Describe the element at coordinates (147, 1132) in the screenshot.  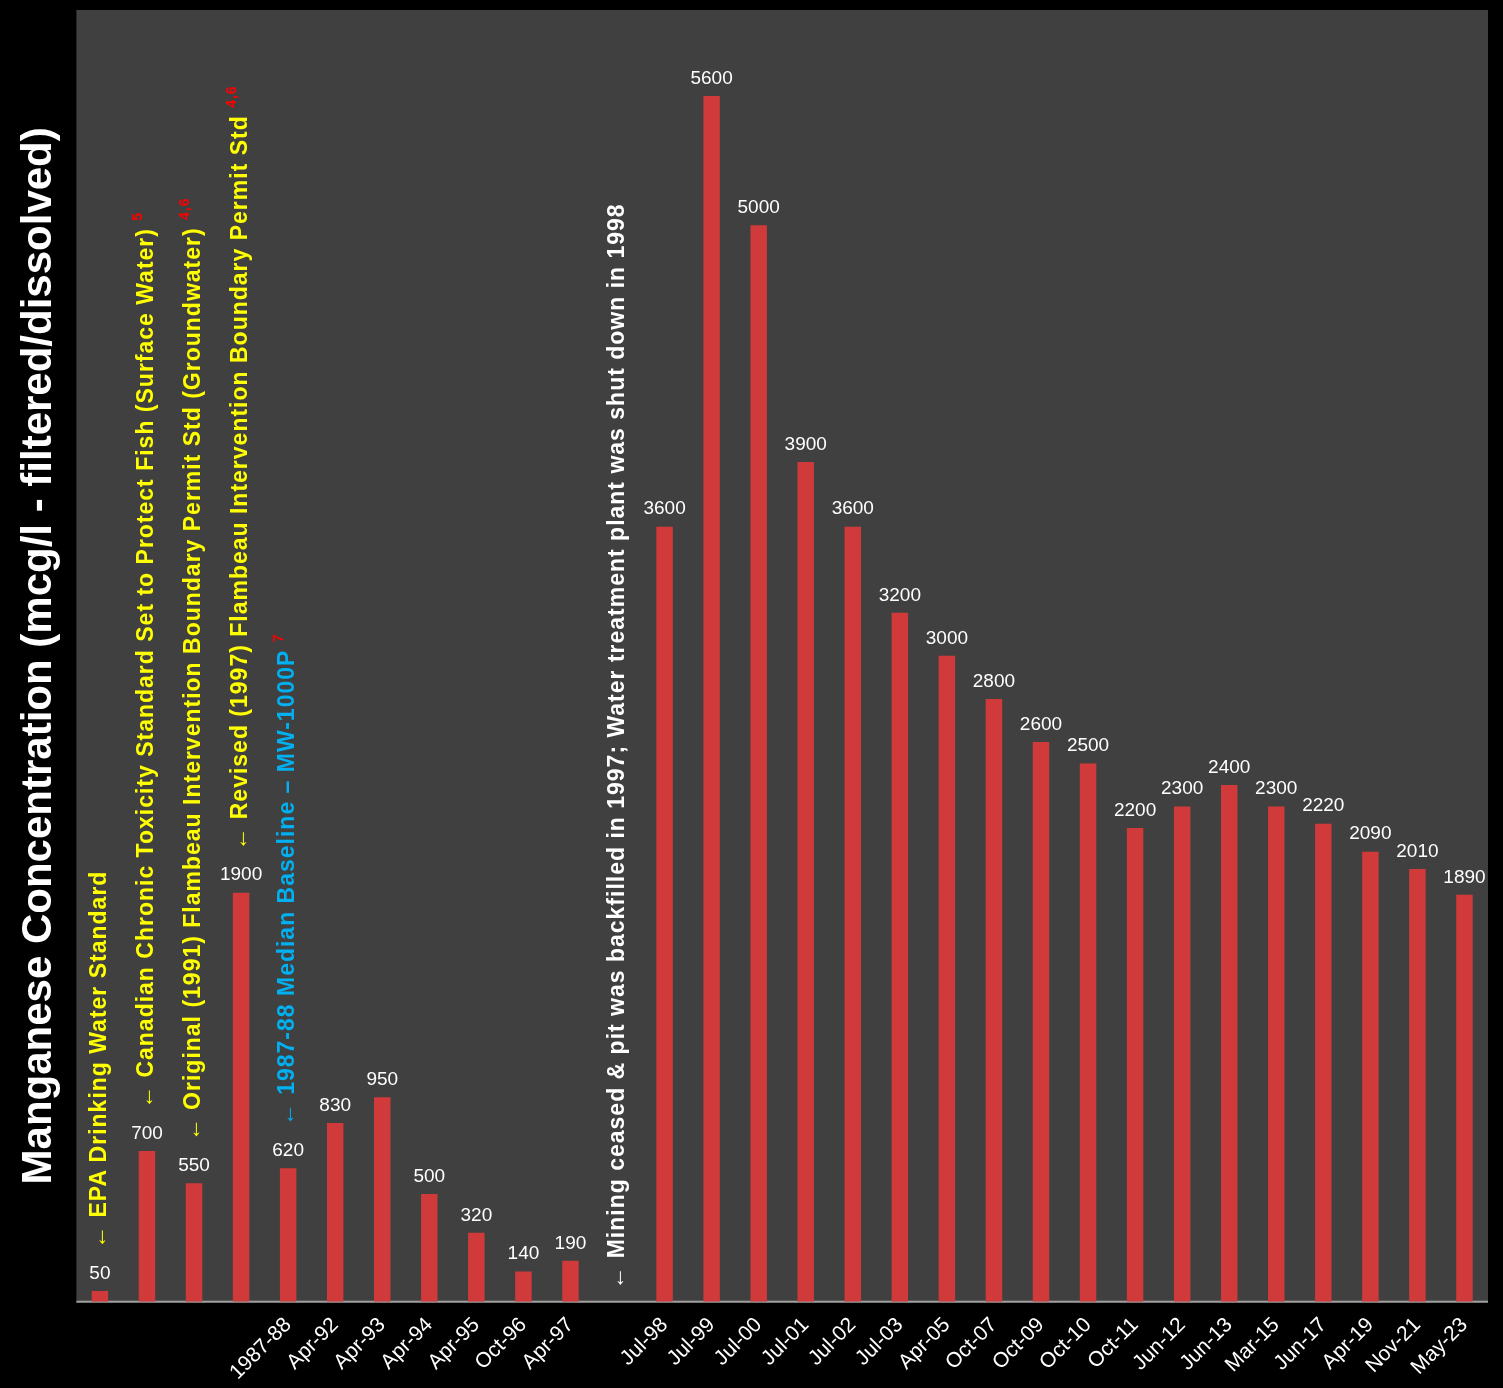
I see `data-label: 700` at that location.